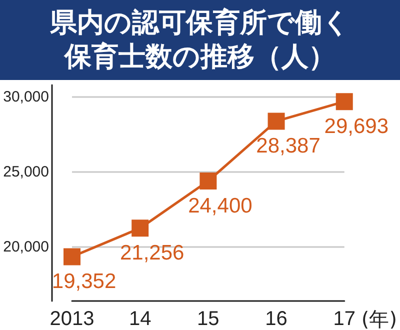 The height and width of the screenshot is (330, 400). I want to click on y-tick-label: 25,000, so click(26, 172).